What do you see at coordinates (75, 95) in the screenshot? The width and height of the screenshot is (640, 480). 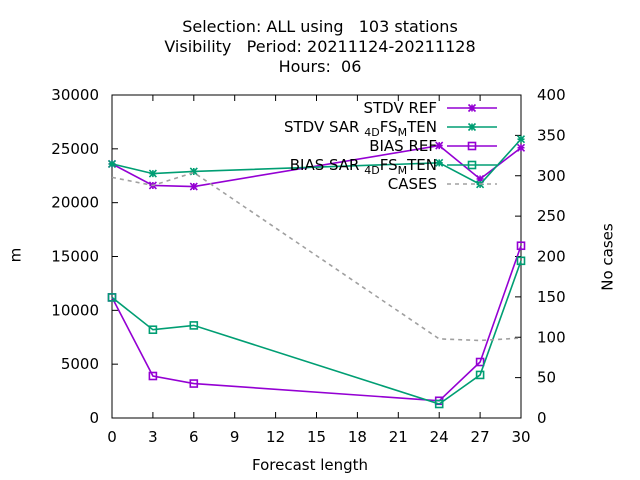 I see `y-tick-label: 30000` at bounding box center [75, 95].